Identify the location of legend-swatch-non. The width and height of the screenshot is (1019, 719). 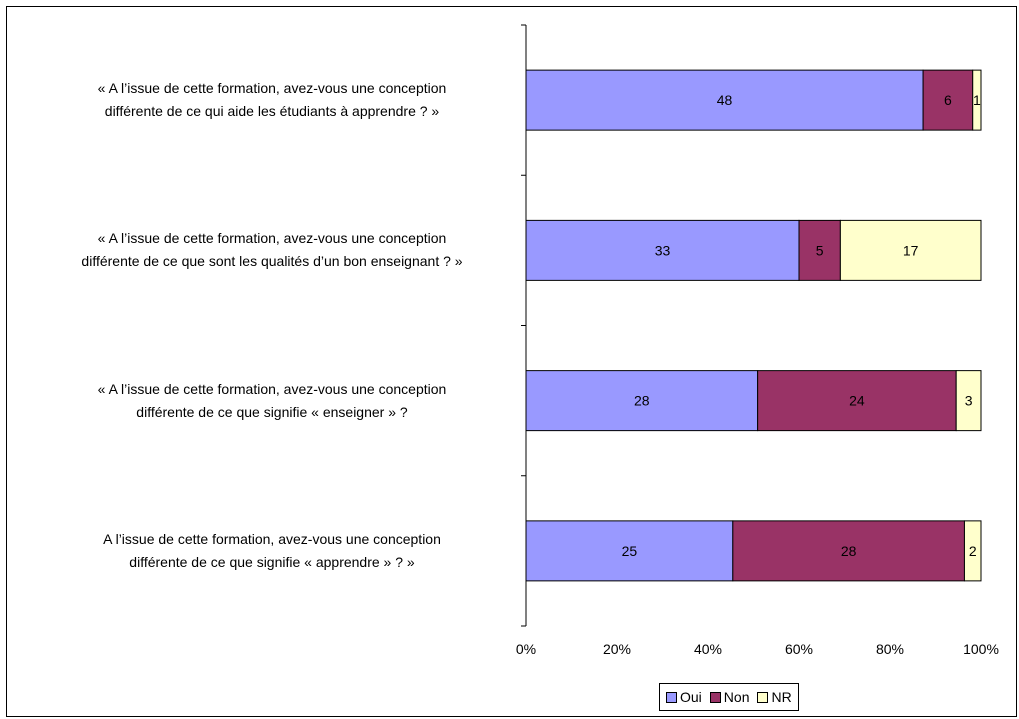
(715, 697).